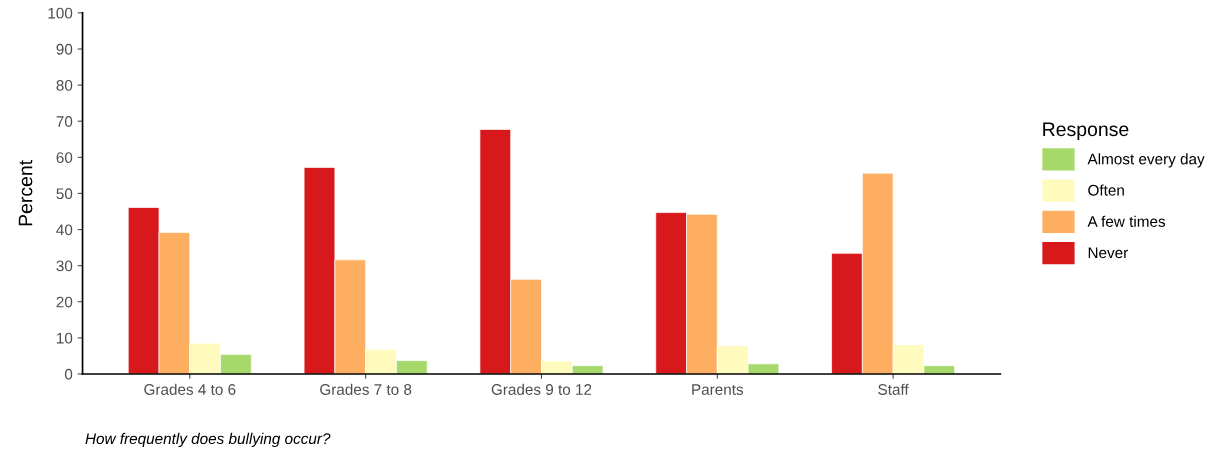  Describe the element at coordinates (64, 266) in the screenshot. I see `y-tick-label: 30` at that location.